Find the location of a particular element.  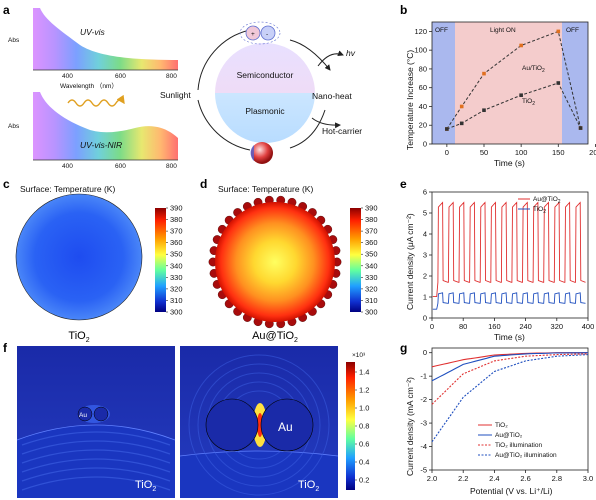

axes-g: 0 -1 -2 -3 -4 -52.0 2.2 2.4 2.6 2.8 3.0 is located at coordinates (506, 415).